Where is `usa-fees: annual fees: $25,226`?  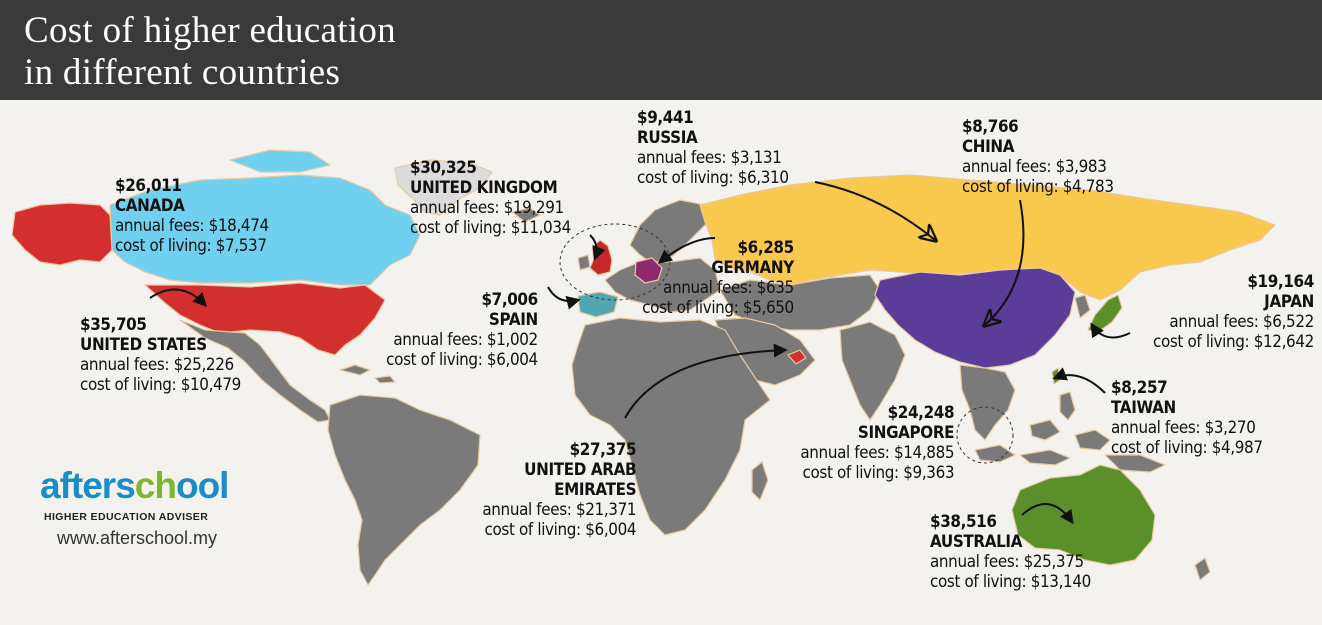
usa-fees: annual fees: $25,226 is located at coordinates (157, 364).